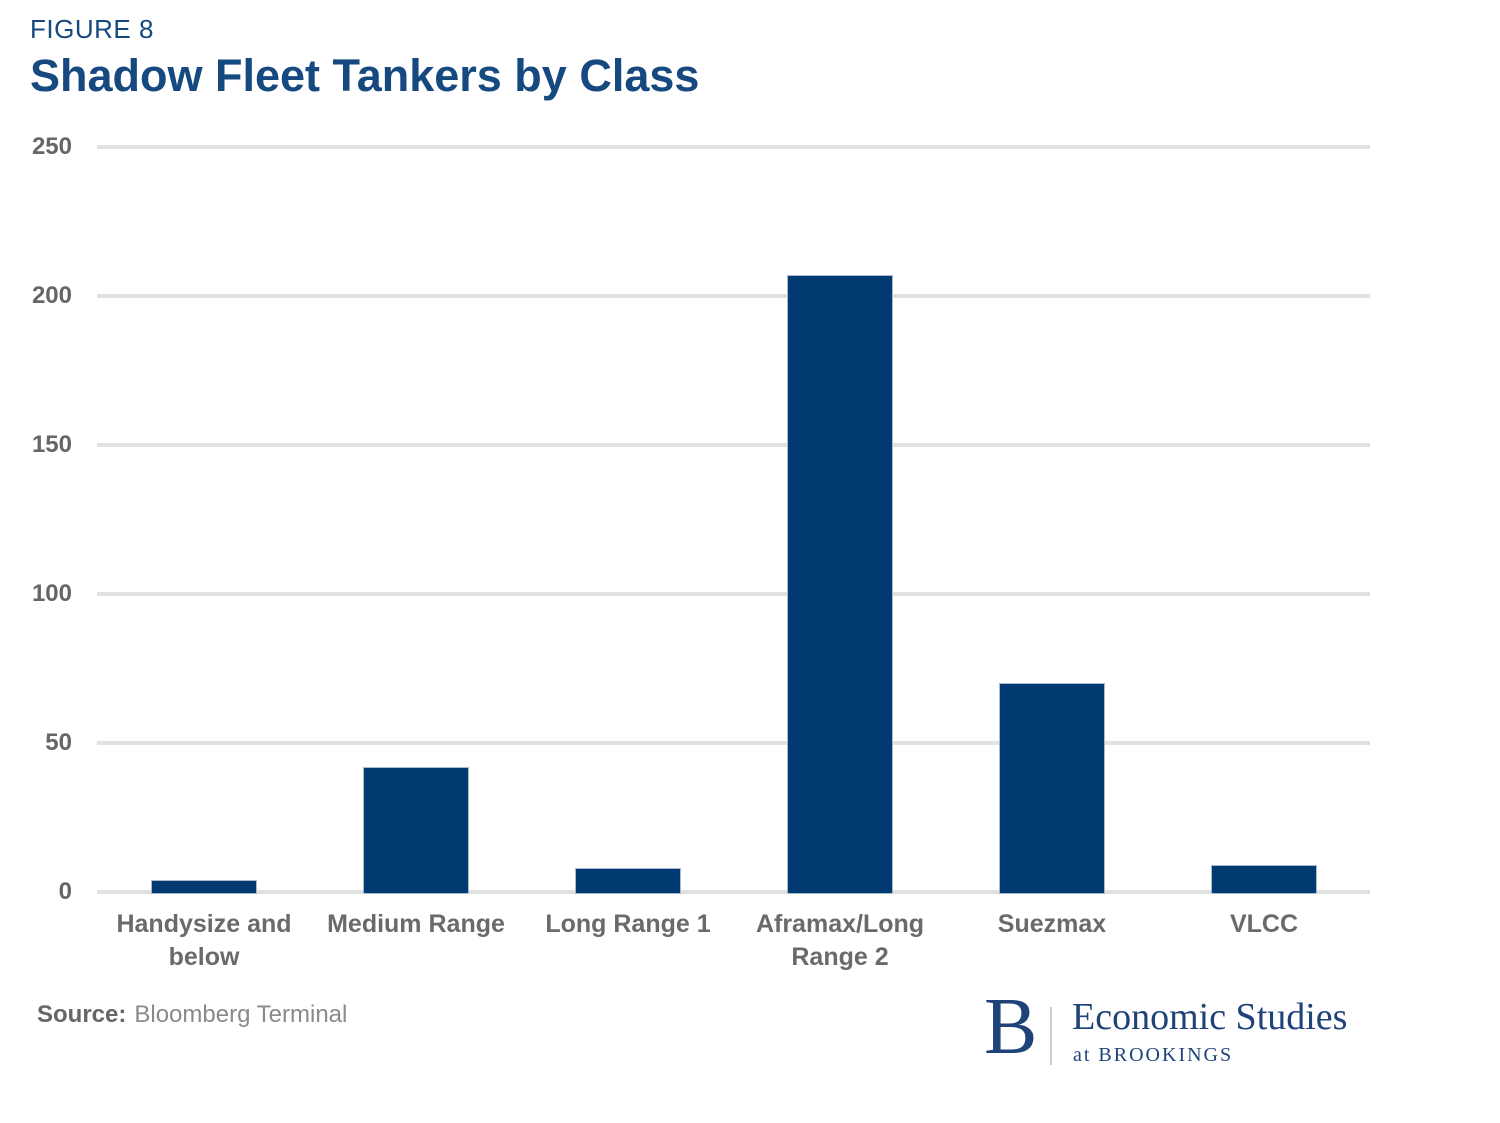  Describe the element at coordinates (204, 940) in the screenshot. I see `x-axis-label: Handysize and below` at that location.